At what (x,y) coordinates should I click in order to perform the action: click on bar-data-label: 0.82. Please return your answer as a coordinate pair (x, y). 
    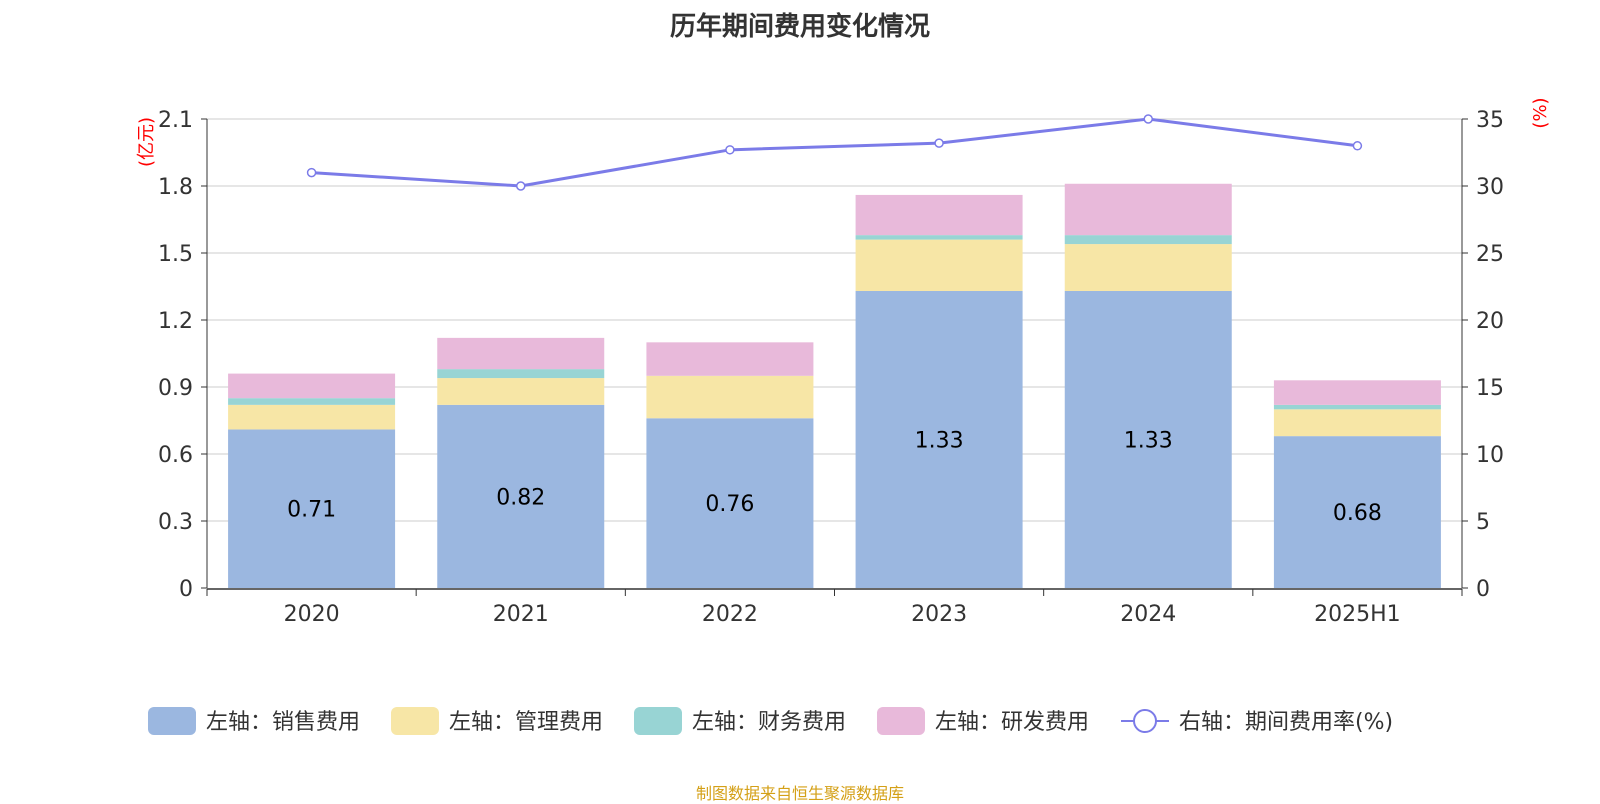
    Looking at the image, I should click on (520, 497).